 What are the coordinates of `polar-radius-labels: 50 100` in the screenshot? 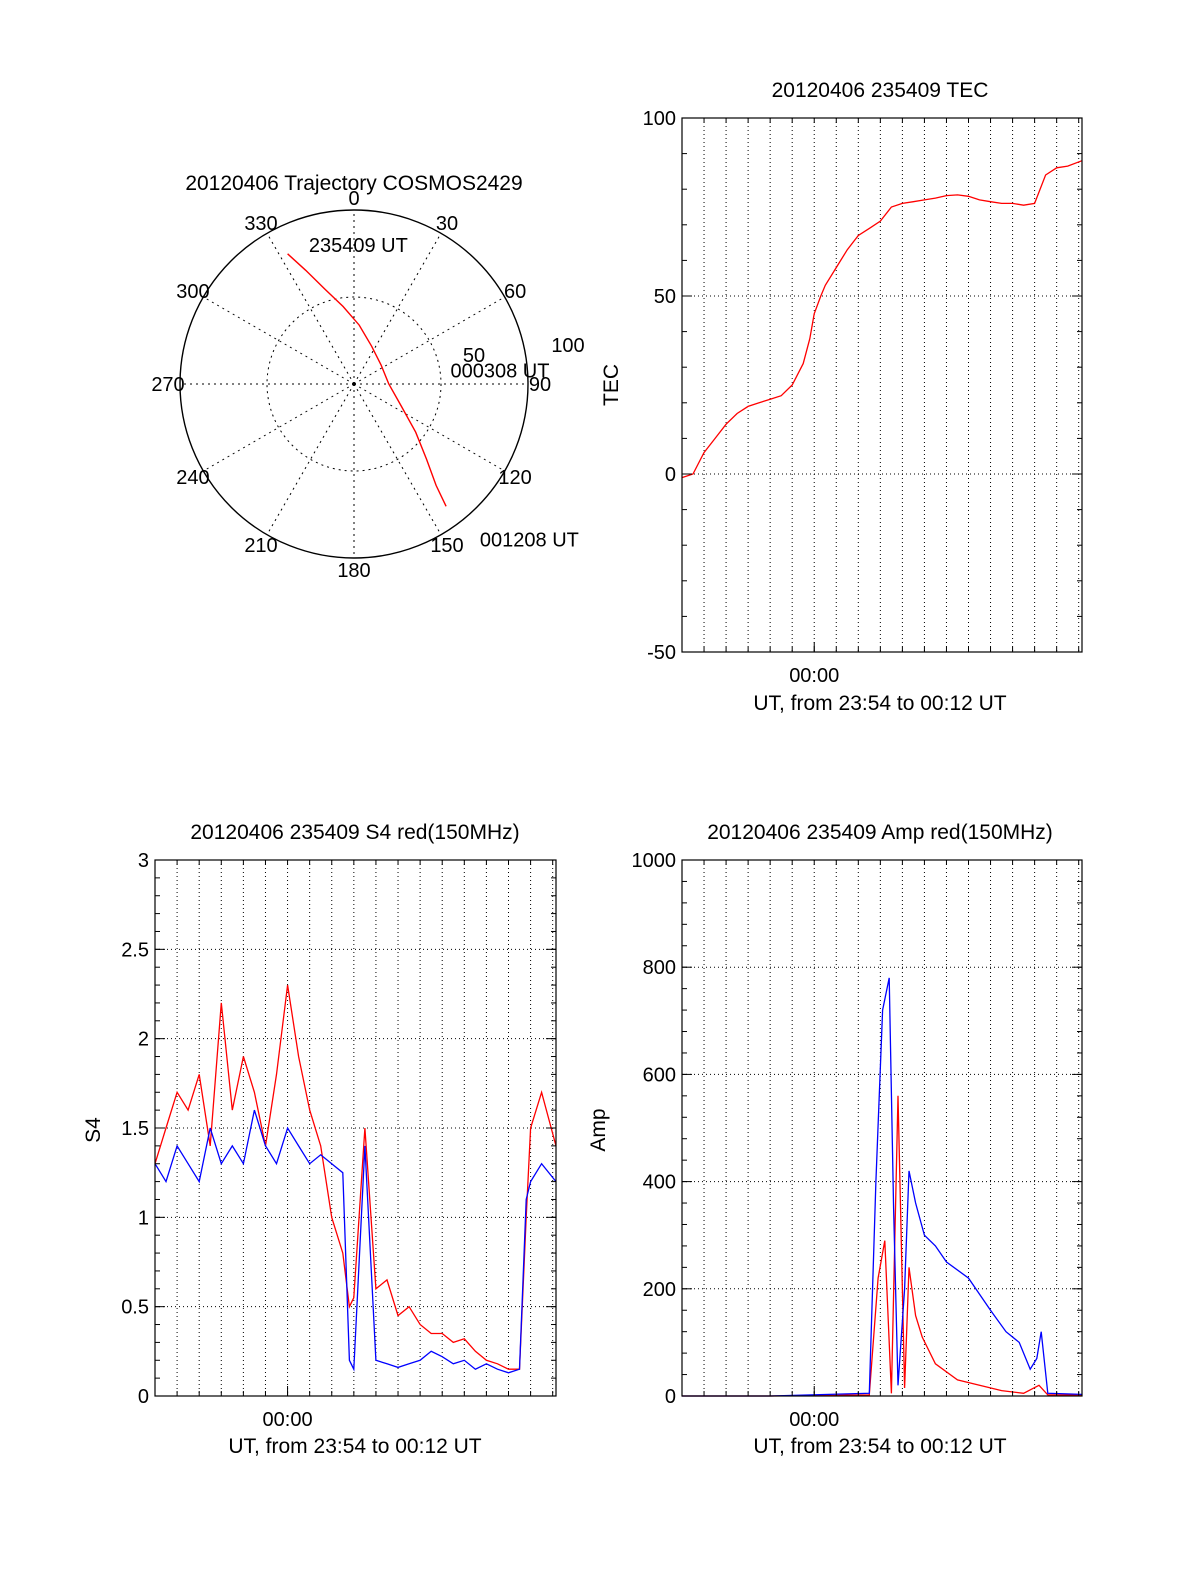 It's located at (524, 351).